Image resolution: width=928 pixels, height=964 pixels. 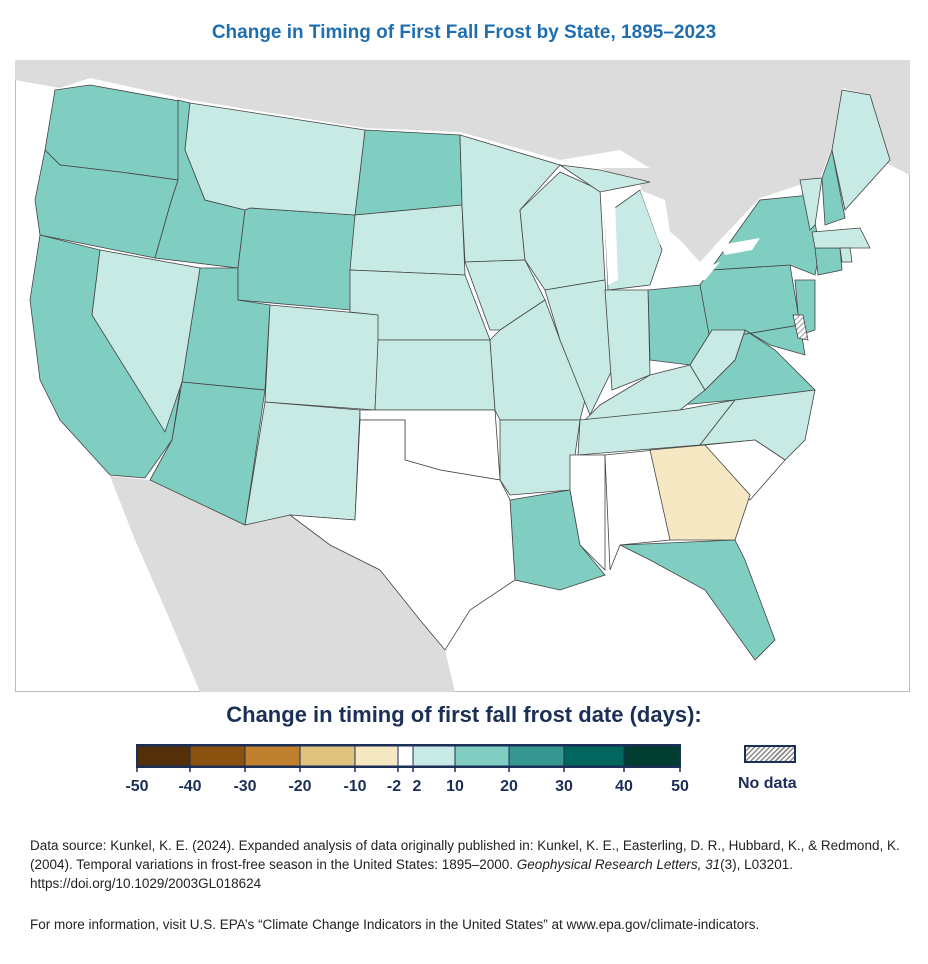 What do you see at coordinates (282, 584) in the screenshot?
I see `mexico-land` at bounding box center [282, 584].